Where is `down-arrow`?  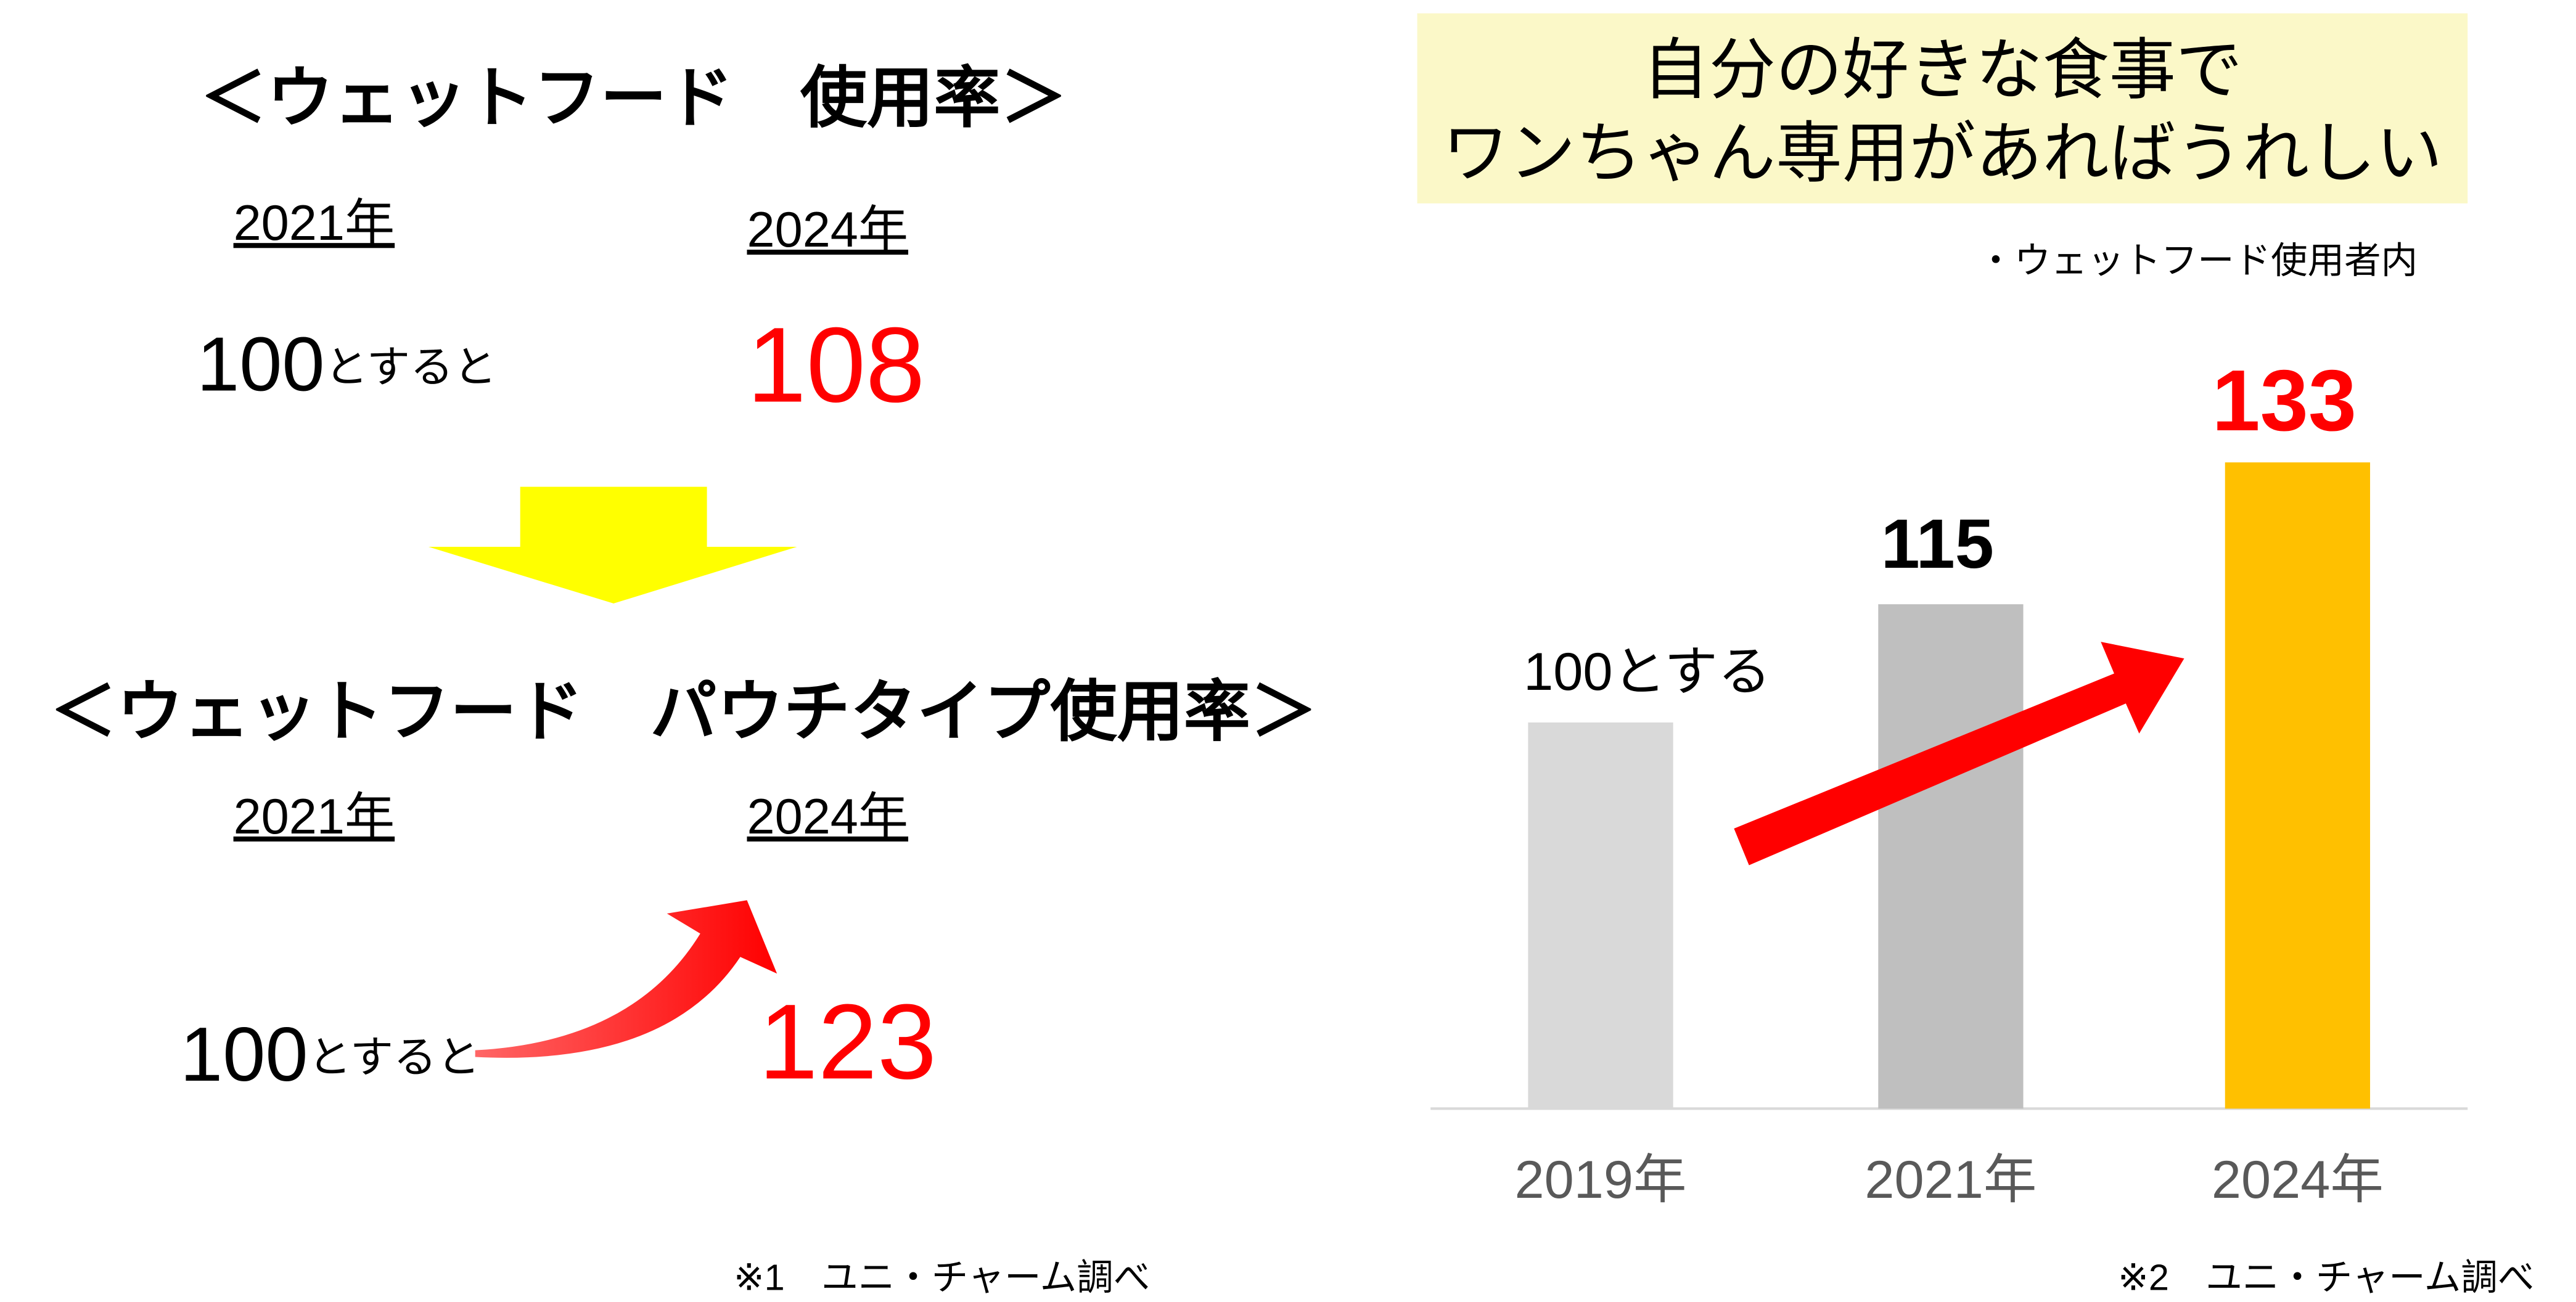
down-arrow is located at coordinates (612, 545).